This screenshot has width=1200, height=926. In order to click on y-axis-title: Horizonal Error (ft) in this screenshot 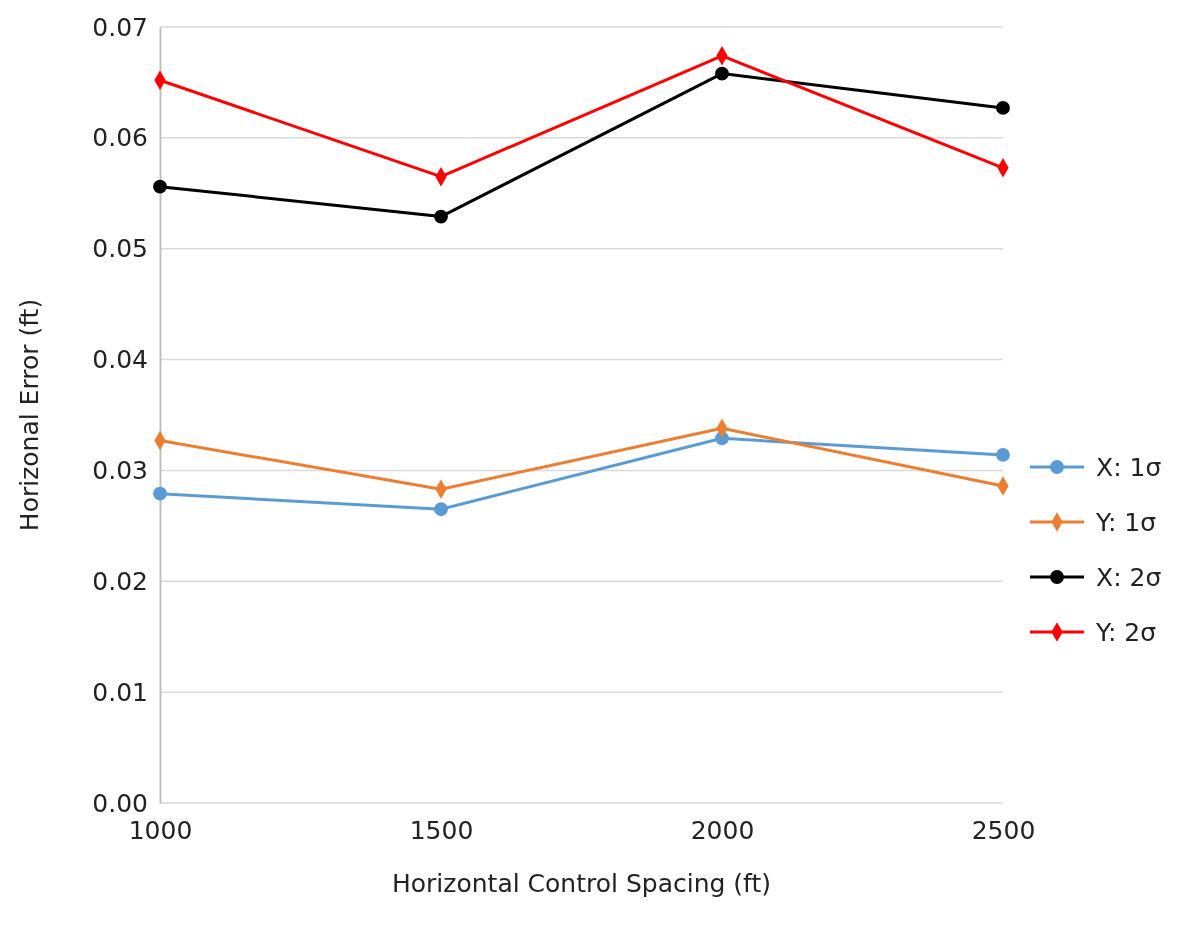, I will do `click(29, 415)`.